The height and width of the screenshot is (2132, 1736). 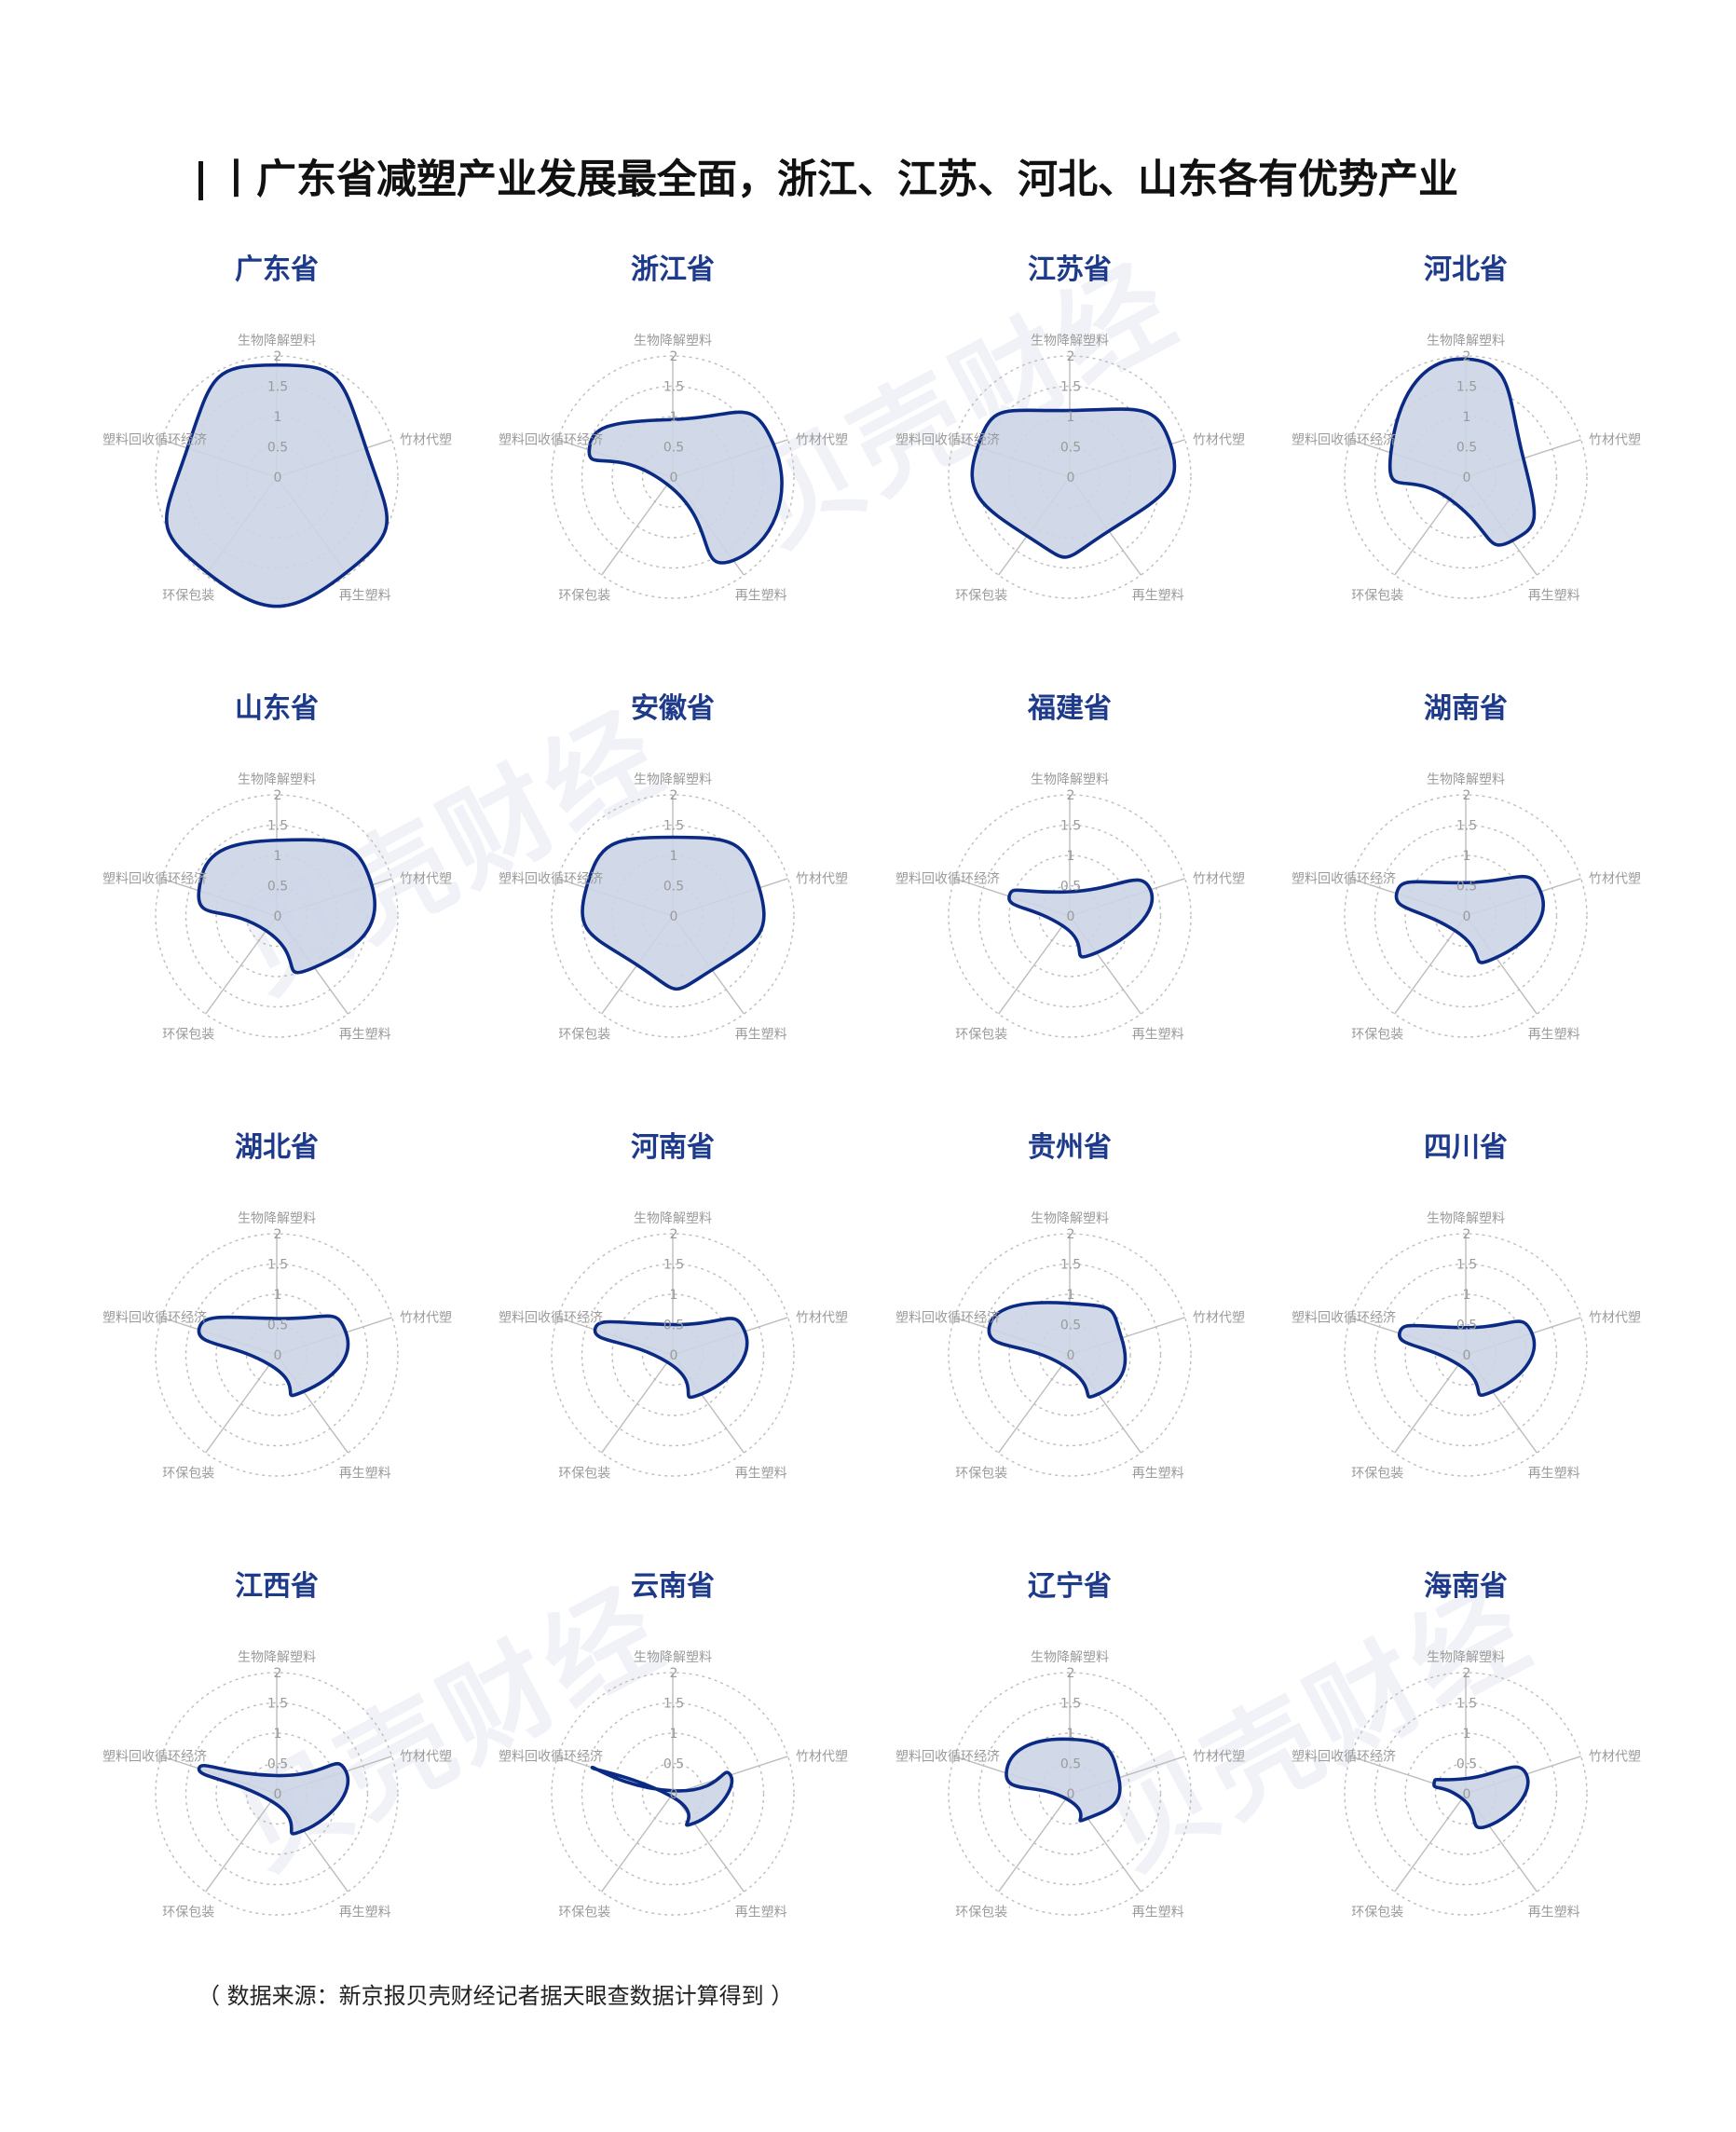 I want to click on chart-title: 江苏省, so click(x=1070, y=269).